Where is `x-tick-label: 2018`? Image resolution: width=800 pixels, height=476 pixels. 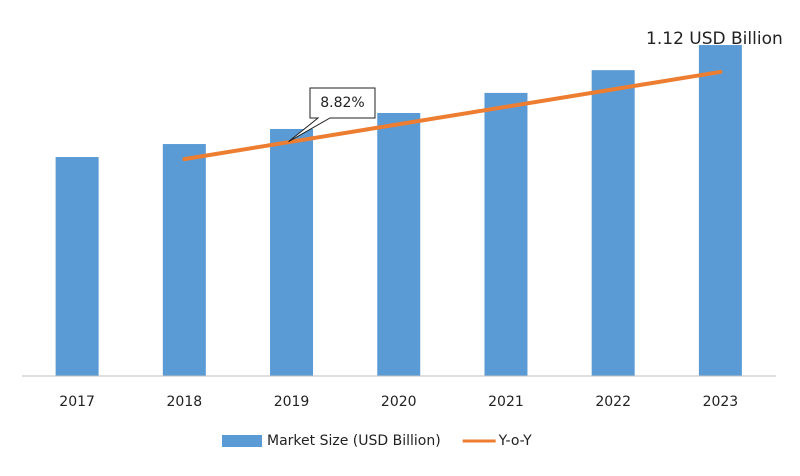
x-tick-label: 2018 is located at coordinates (185, 402).